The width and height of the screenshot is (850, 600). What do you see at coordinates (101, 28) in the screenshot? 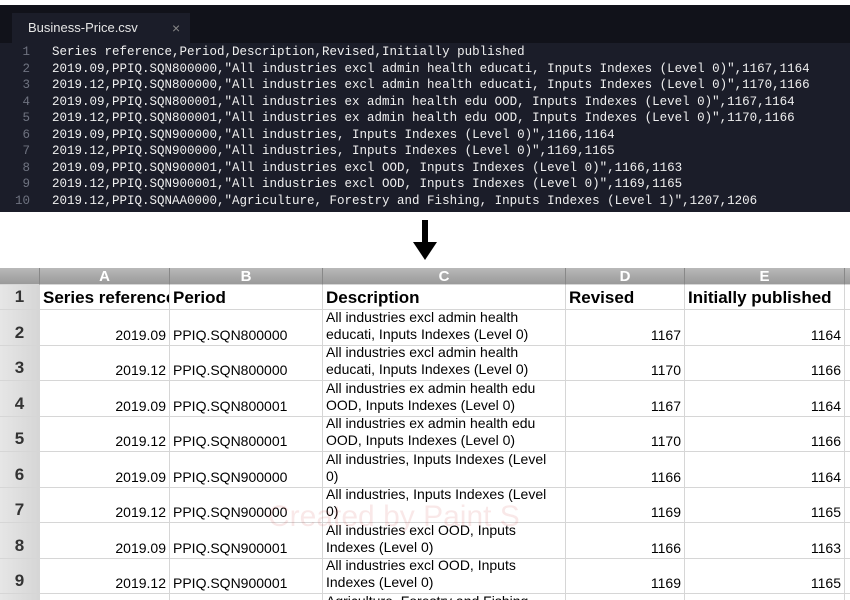
I see `file-tab: Business-Price.csv ×` at bounding box center [101, 28].